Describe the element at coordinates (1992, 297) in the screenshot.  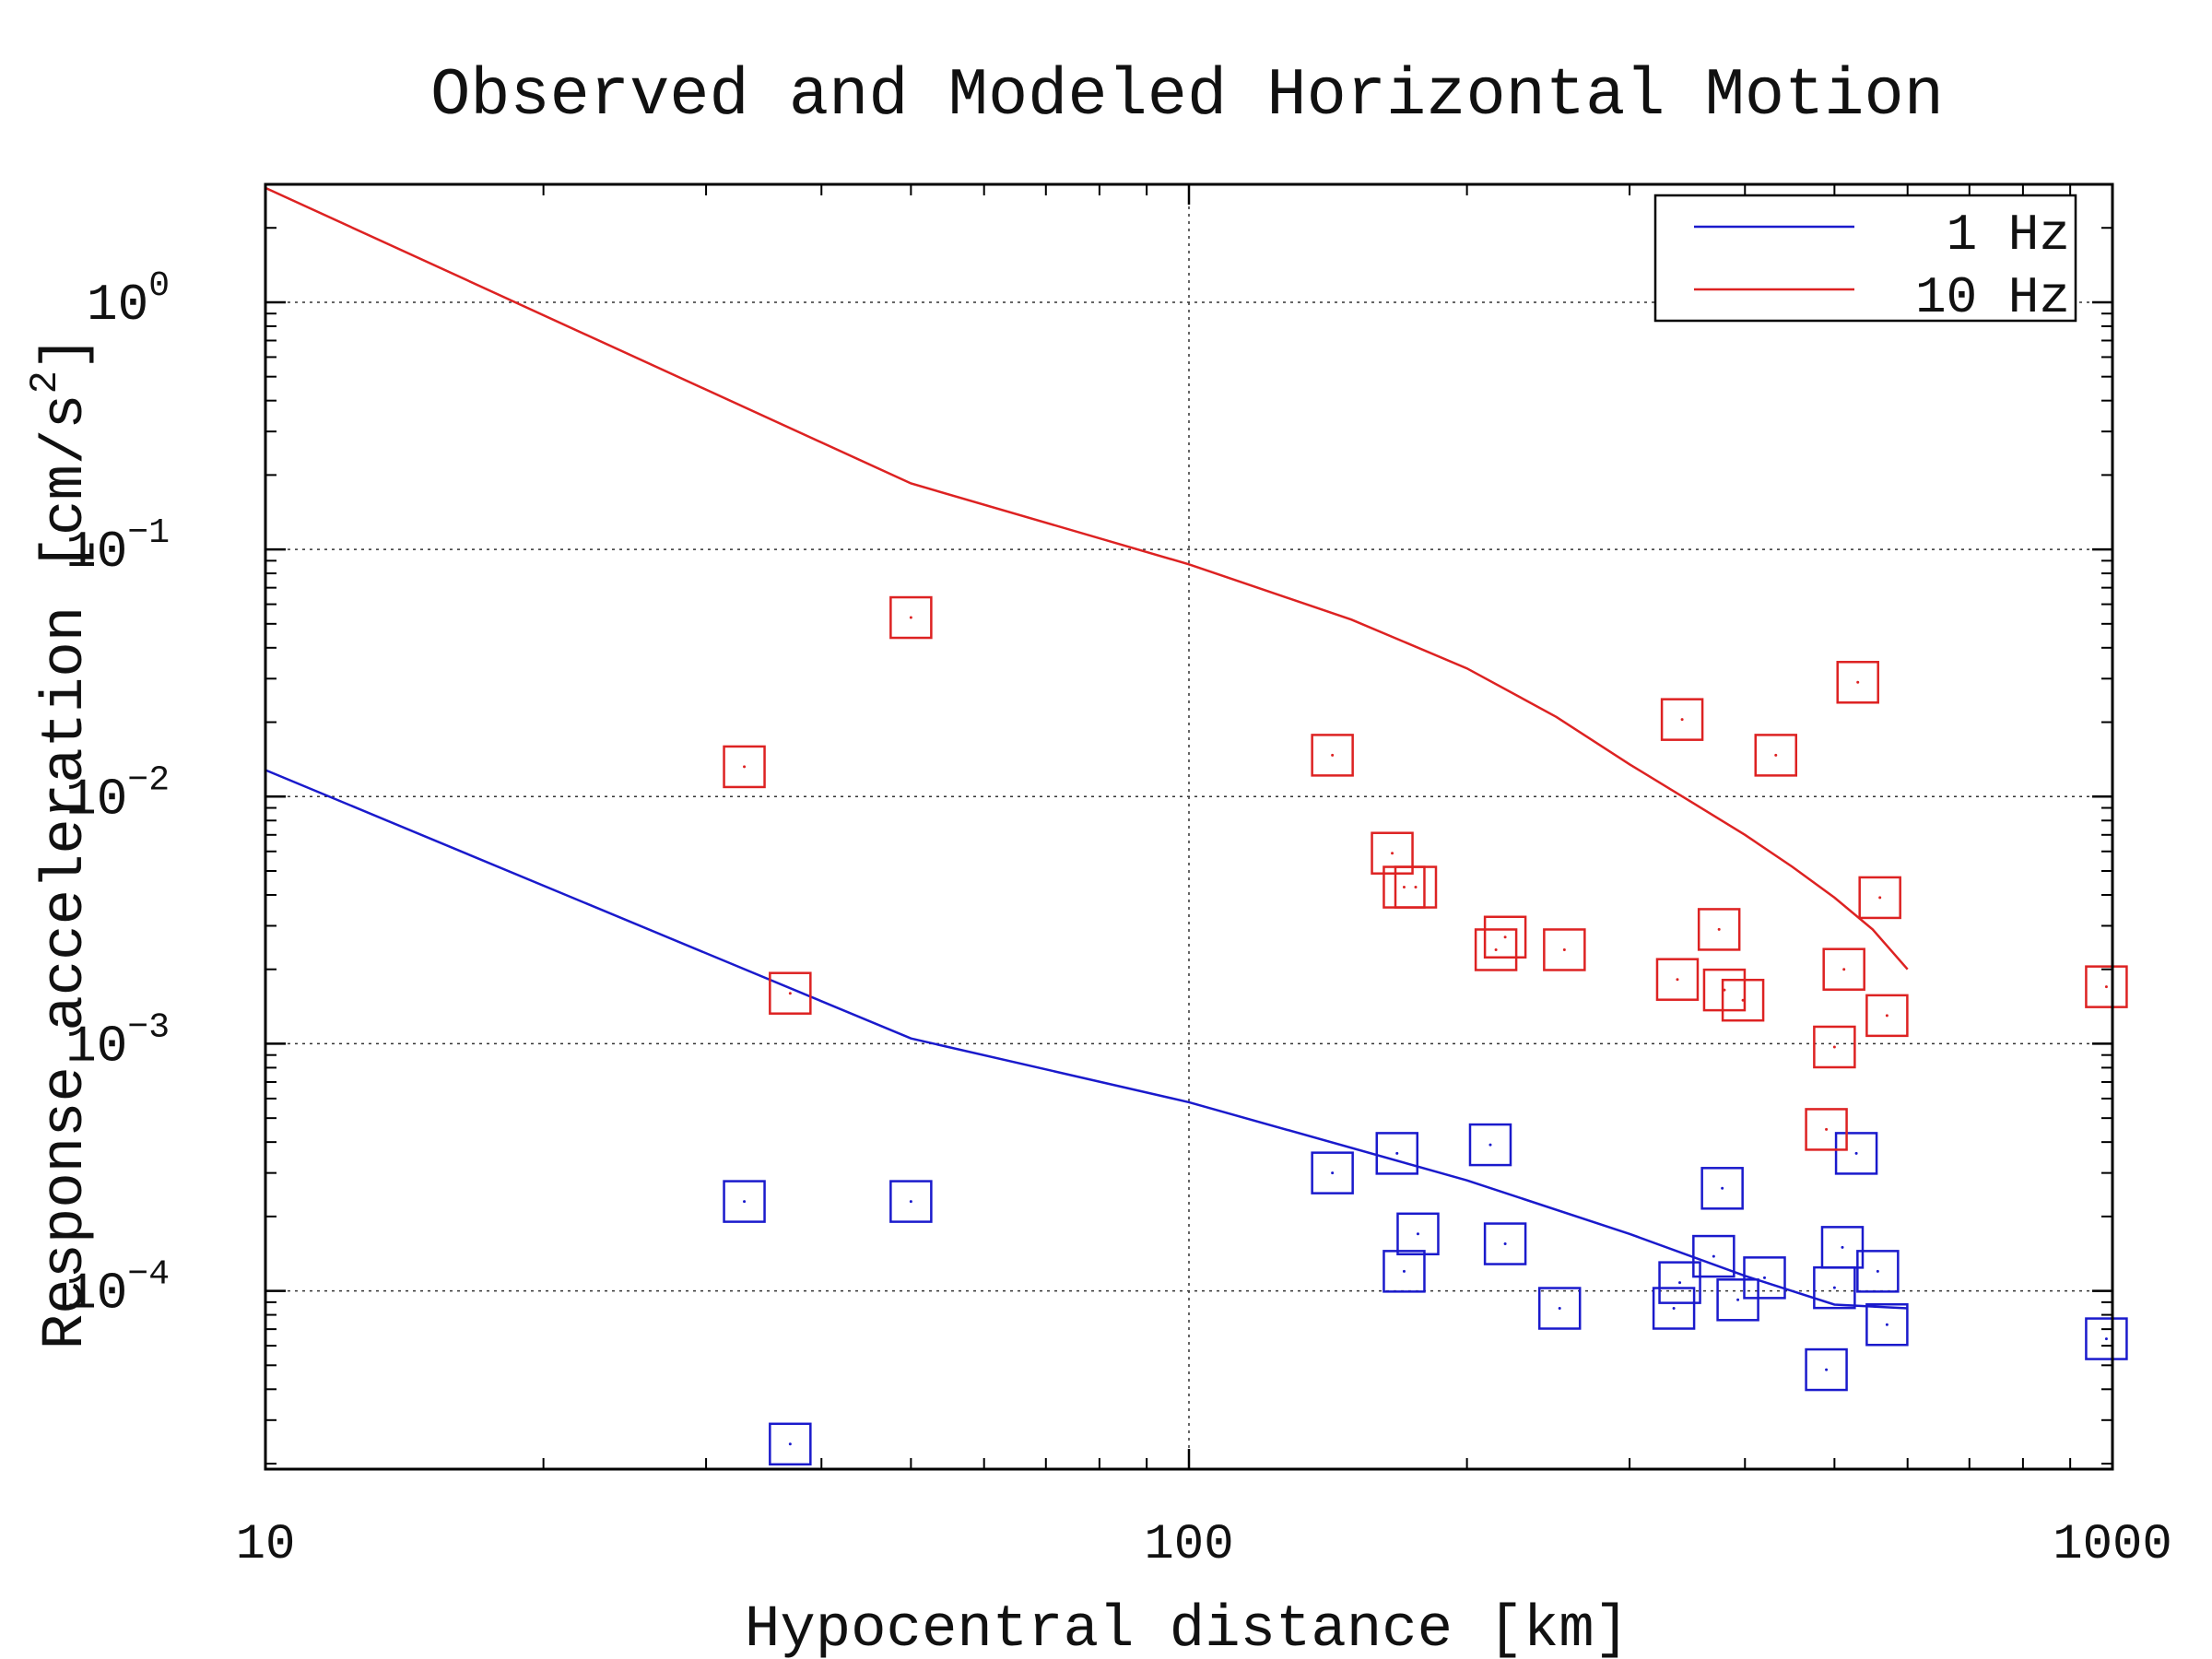
I see `legend-label-10hz: 10 Hz` at that location.